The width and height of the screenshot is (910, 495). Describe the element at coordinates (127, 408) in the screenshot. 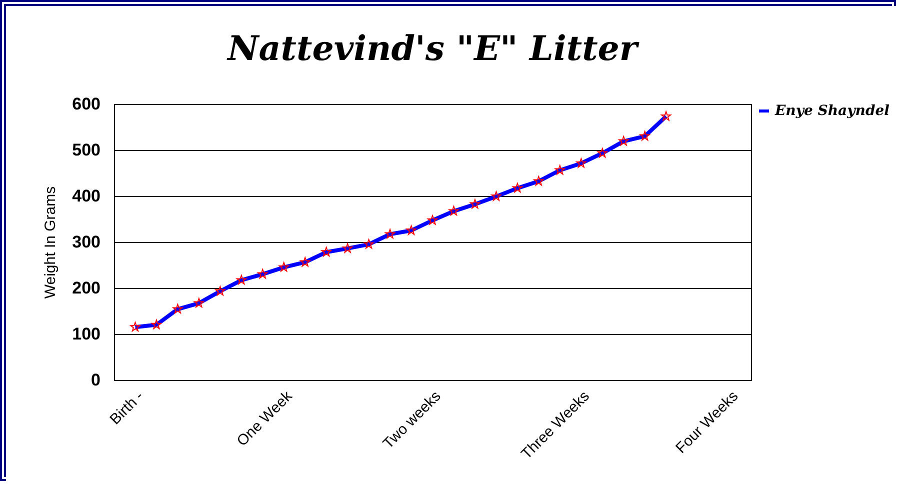

I see `x-tick-label: Birth -` at that location.